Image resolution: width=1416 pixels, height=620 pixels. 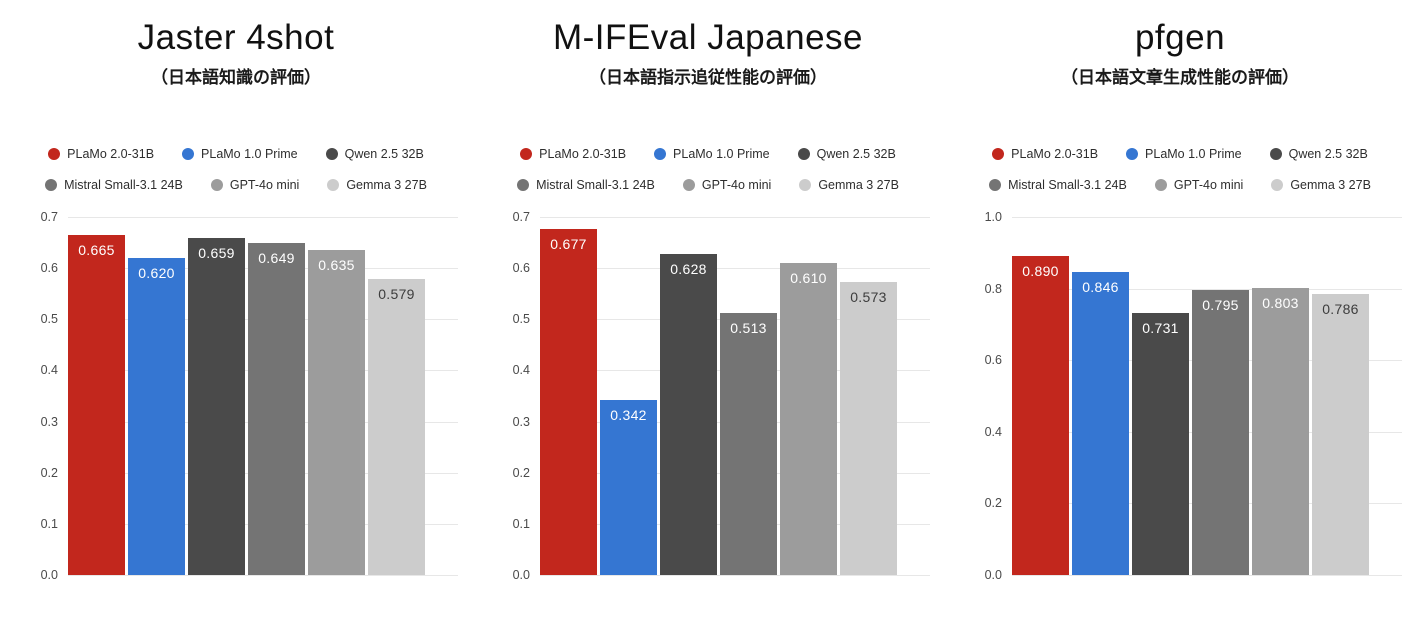 I want to click on bar-value-label: 0.665, so click(x=96, y=249).